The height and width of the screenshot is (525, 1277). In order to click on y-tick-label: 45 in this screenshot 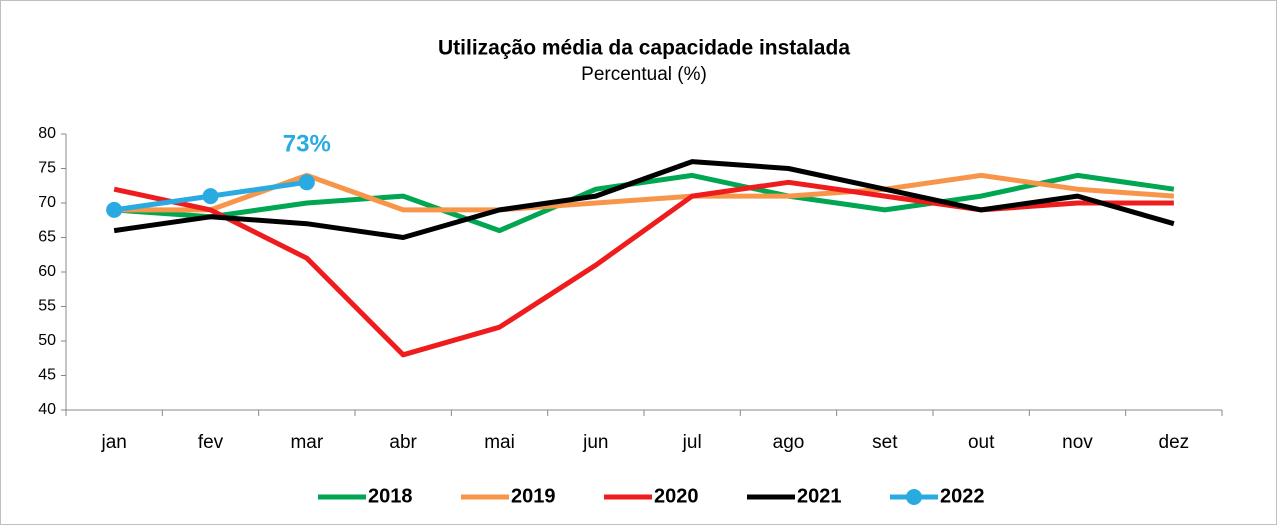, I will do `click(47, 375)`.